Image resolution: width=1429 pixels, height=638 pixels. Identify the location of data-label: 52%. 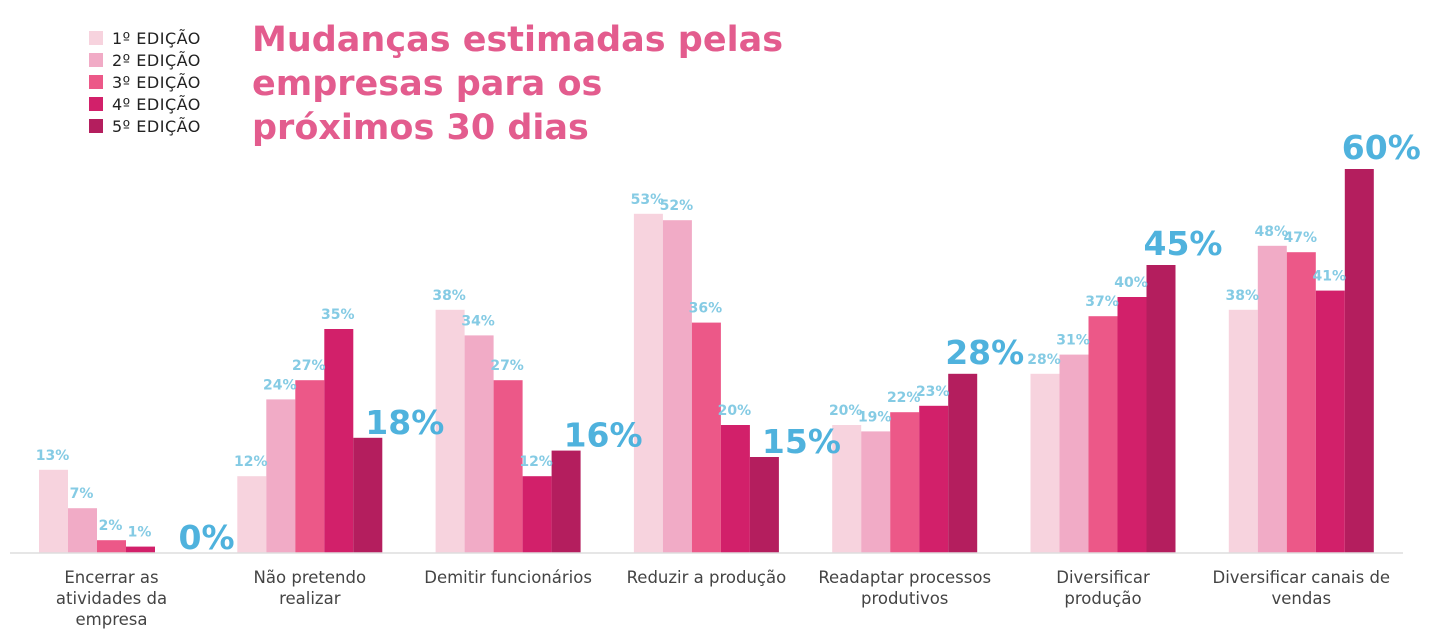
(677, 206).